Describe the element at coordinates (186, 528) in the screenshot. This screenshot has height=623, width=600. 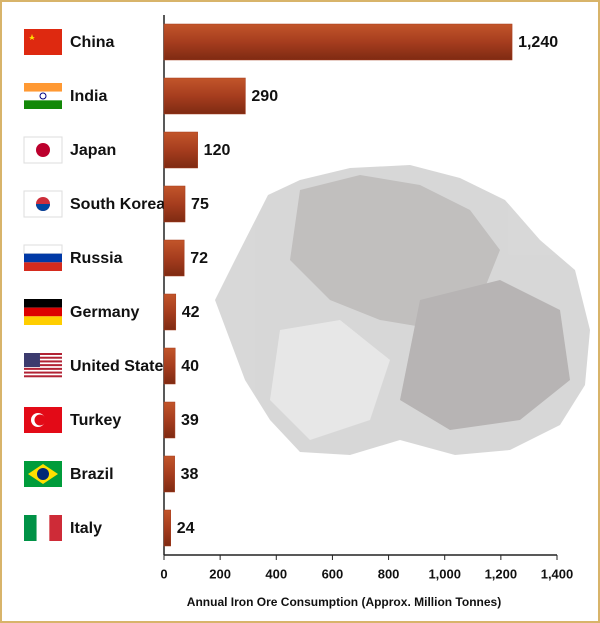
I see `value-label: 24` at that location.